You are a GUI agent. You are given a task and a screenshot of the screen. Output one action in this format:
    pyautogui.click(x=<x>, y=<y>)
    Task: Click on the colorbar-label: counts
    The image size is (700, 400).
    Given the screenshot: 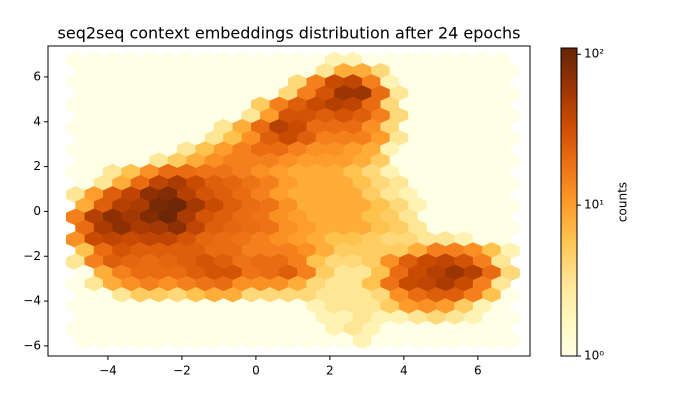 What is the action you would take?
    pyautogui.click(x=623, y=202)
    